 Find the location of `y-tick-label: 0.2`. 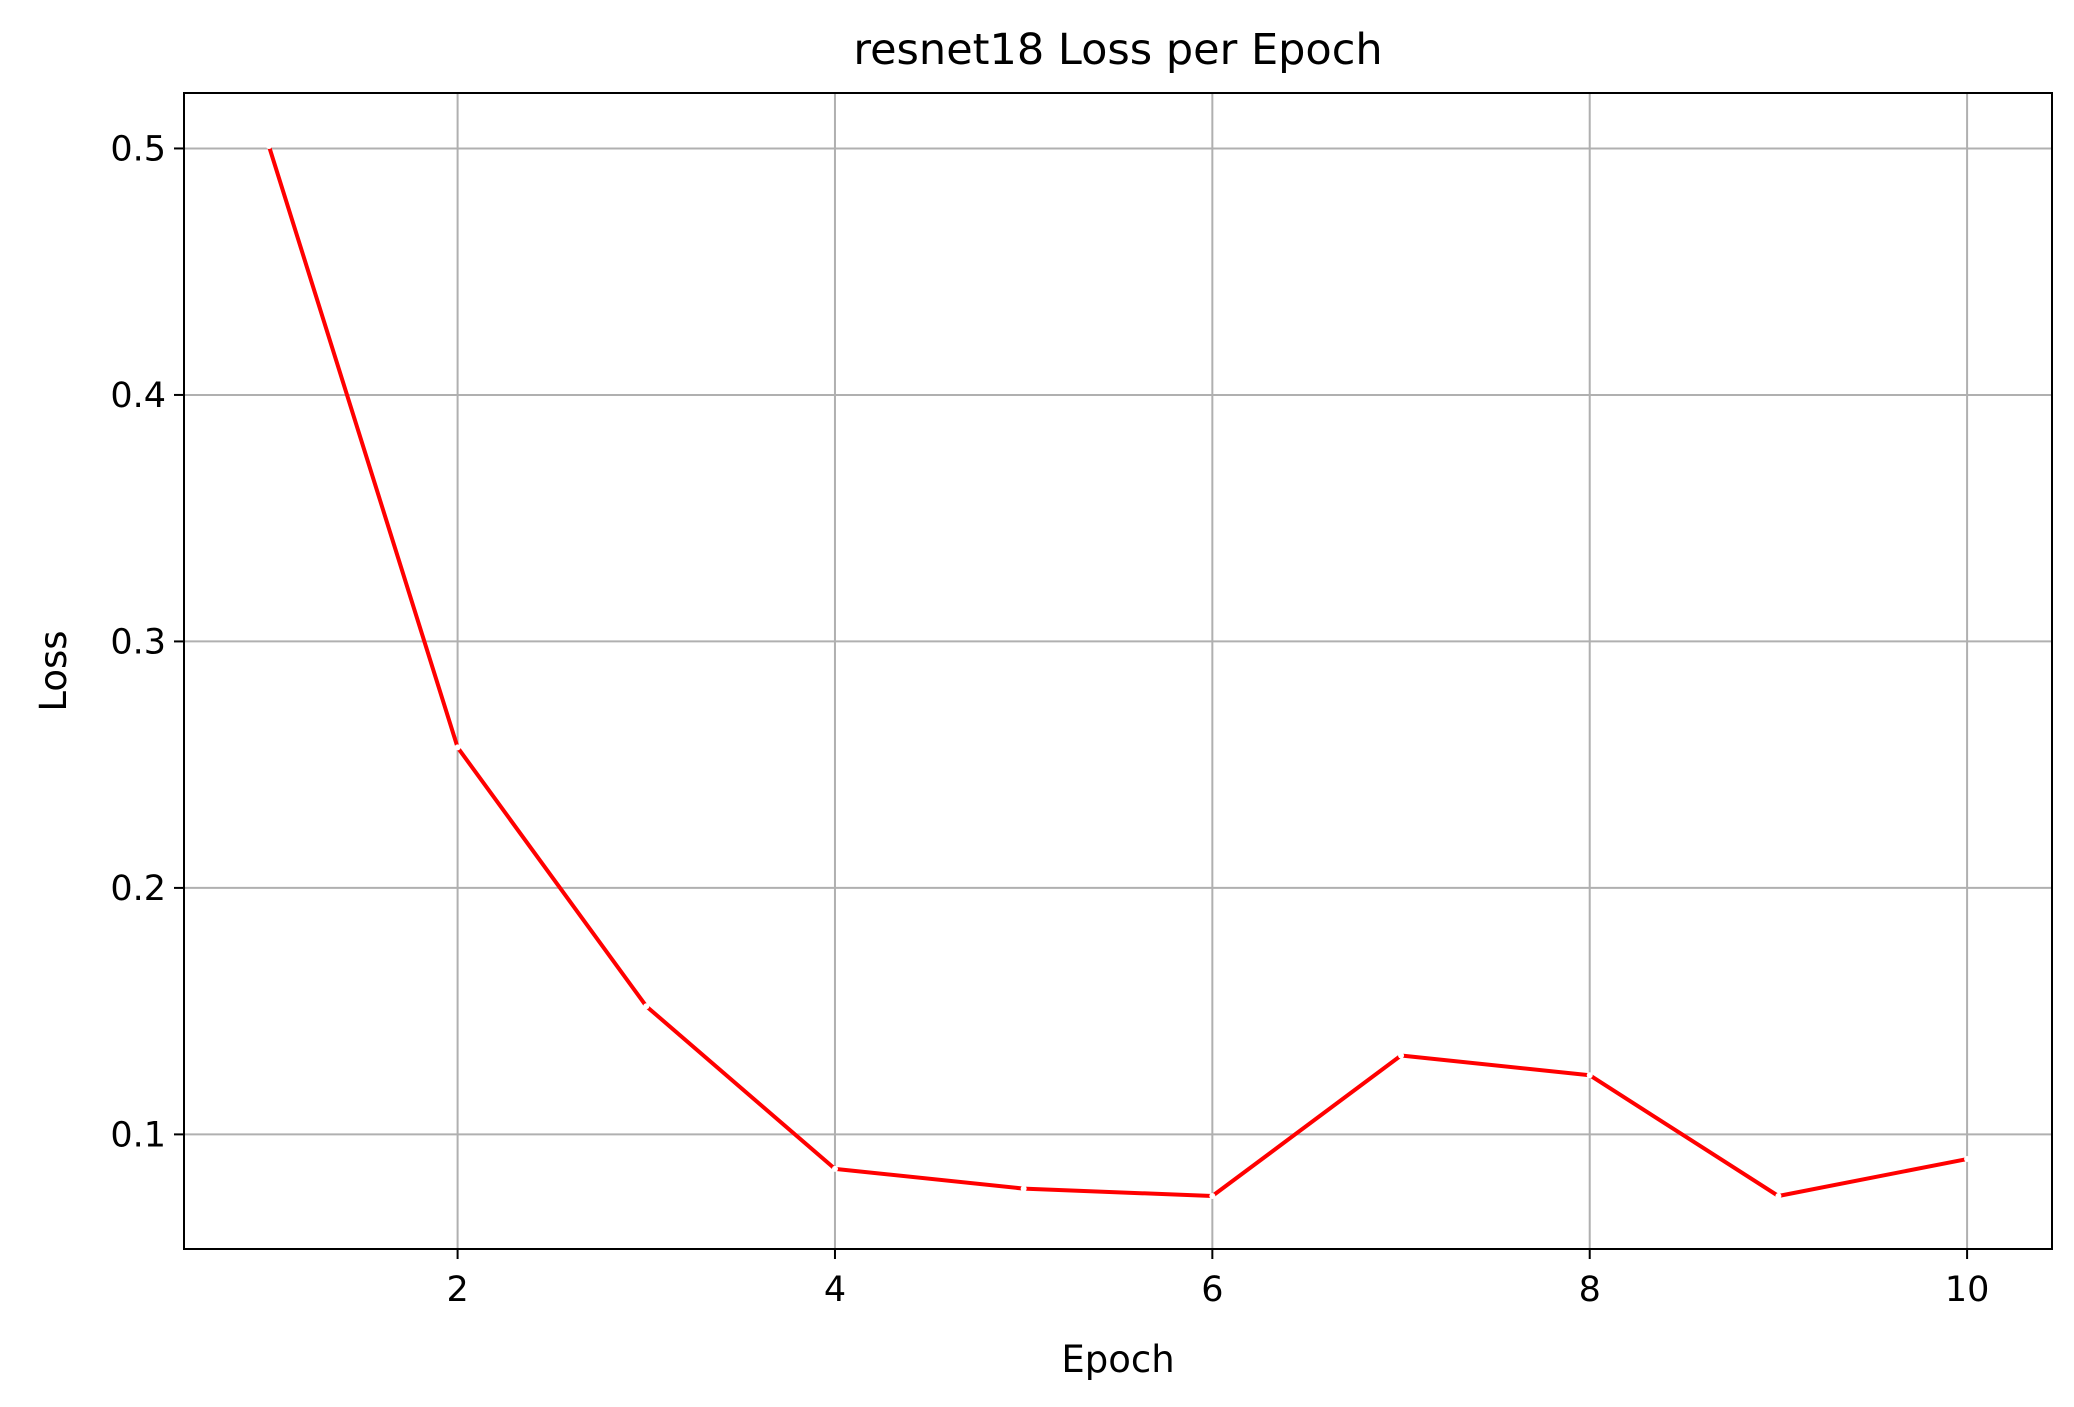

y-tick-label: 0.2 is located at coordinates (138, 889).